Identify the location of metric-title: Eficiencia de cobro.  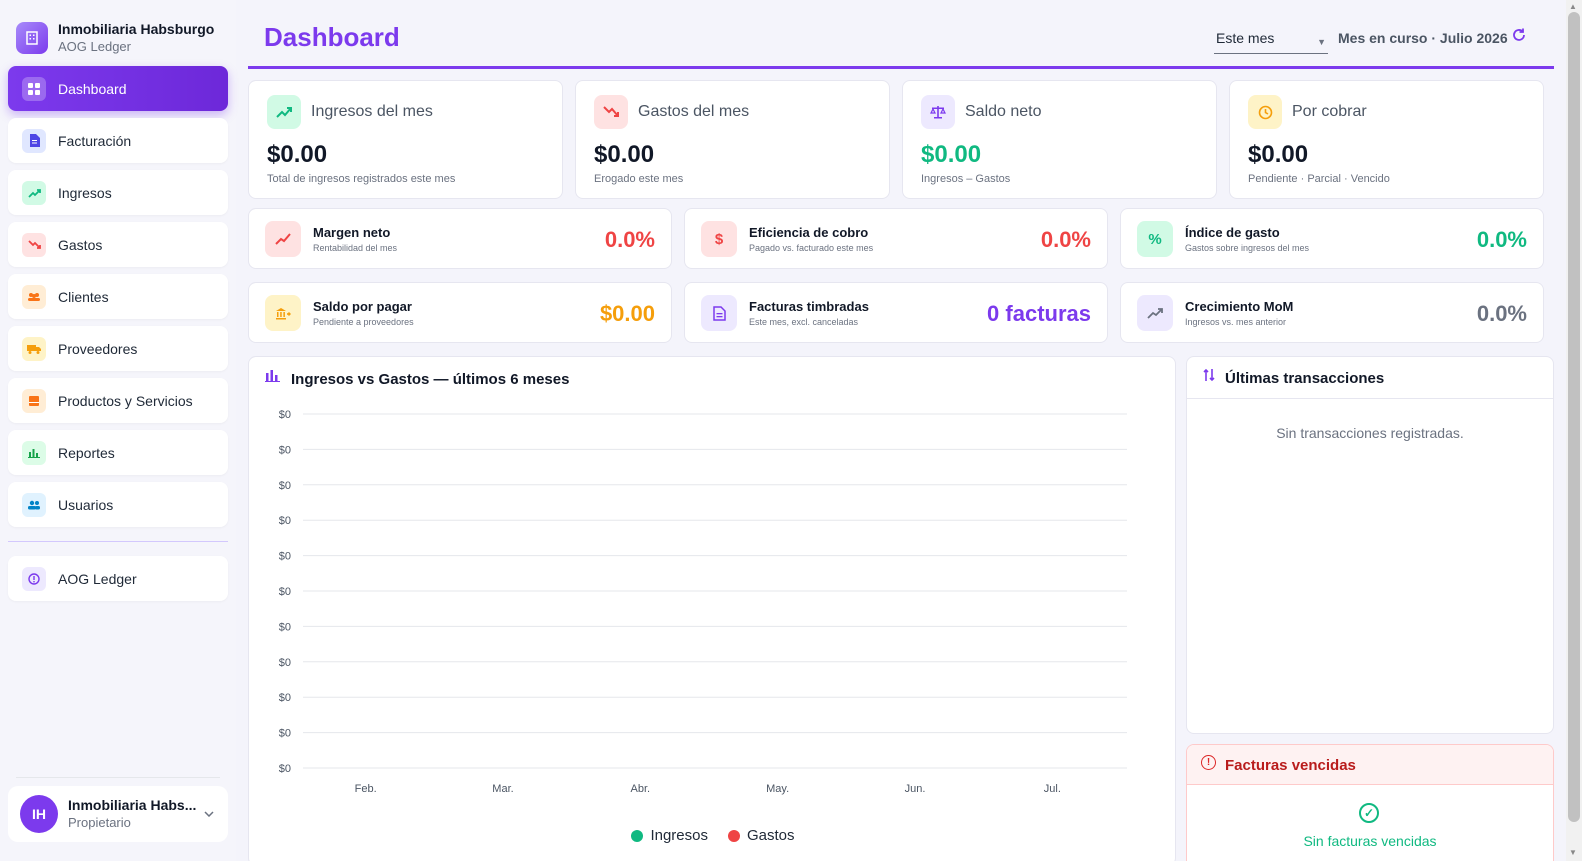
(809, 232).